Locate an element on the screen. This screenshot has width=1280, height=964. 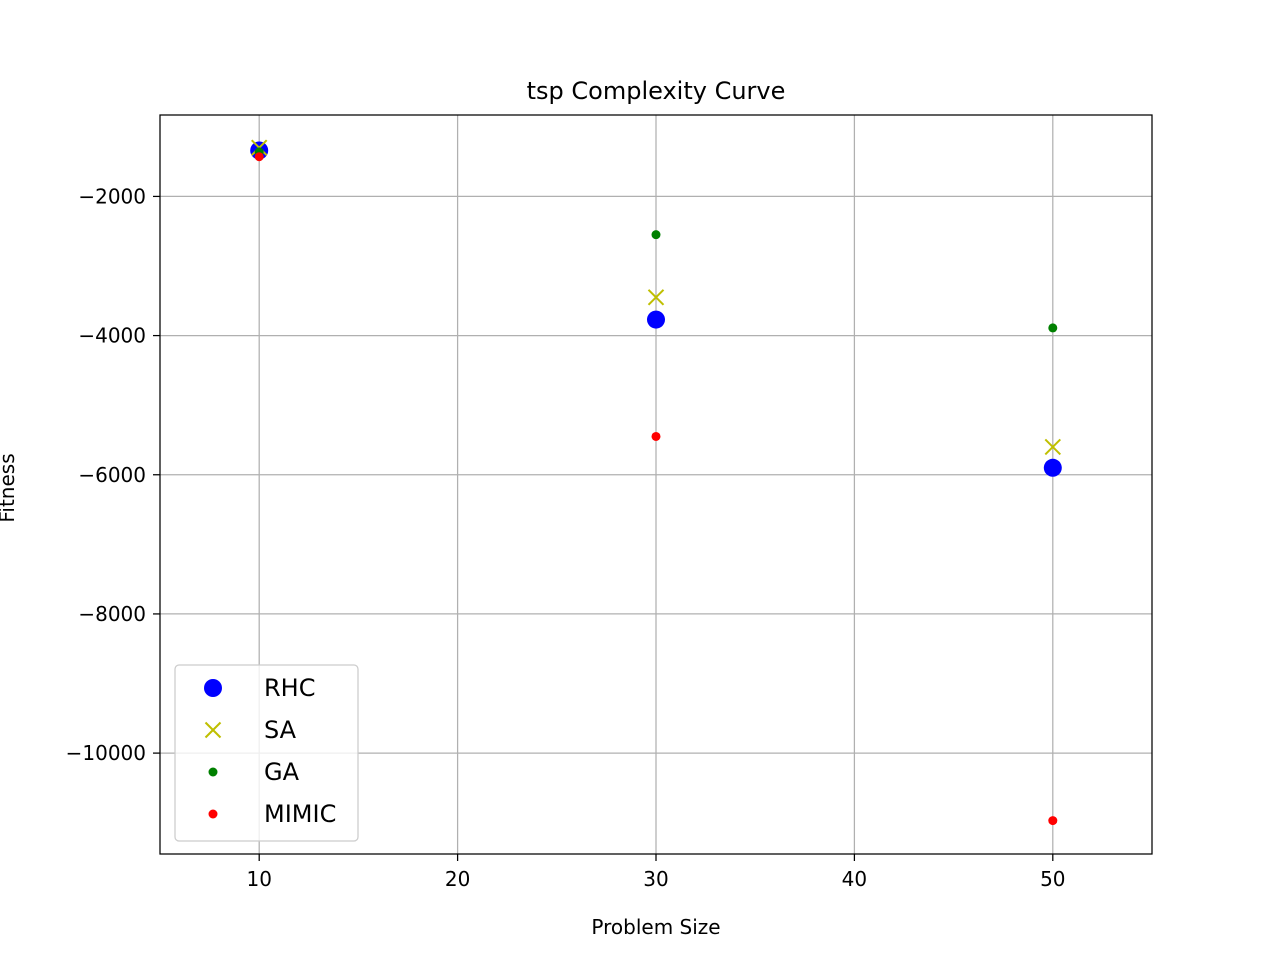
legend-label-mimic: MIMIC is located at coordinates (300, 814).